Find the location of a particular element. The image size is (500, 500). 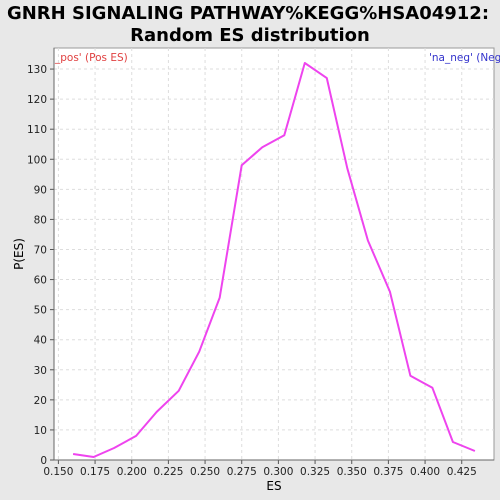

y-tick-label: 40 is located at coordinates (40, 341).